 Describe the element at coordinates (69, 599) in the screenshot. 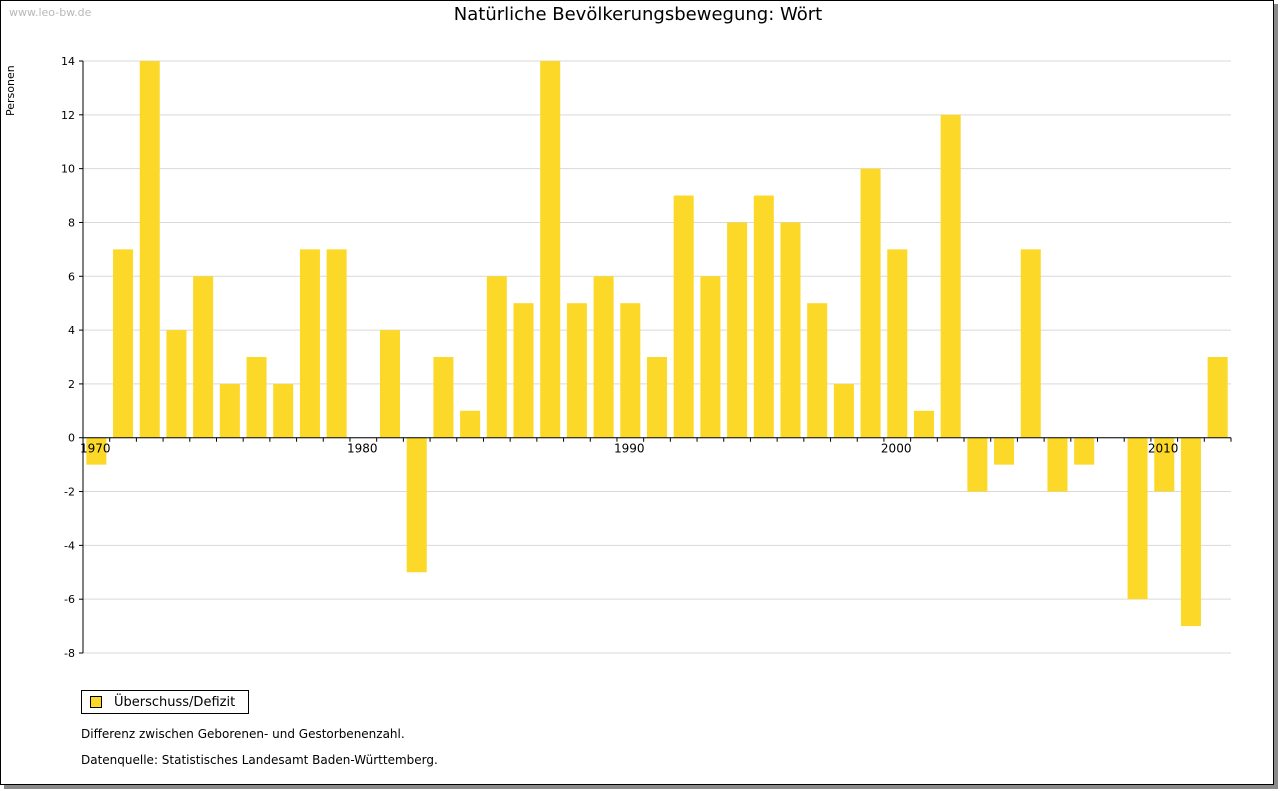

I see `y-tick-label: -6` at that location.